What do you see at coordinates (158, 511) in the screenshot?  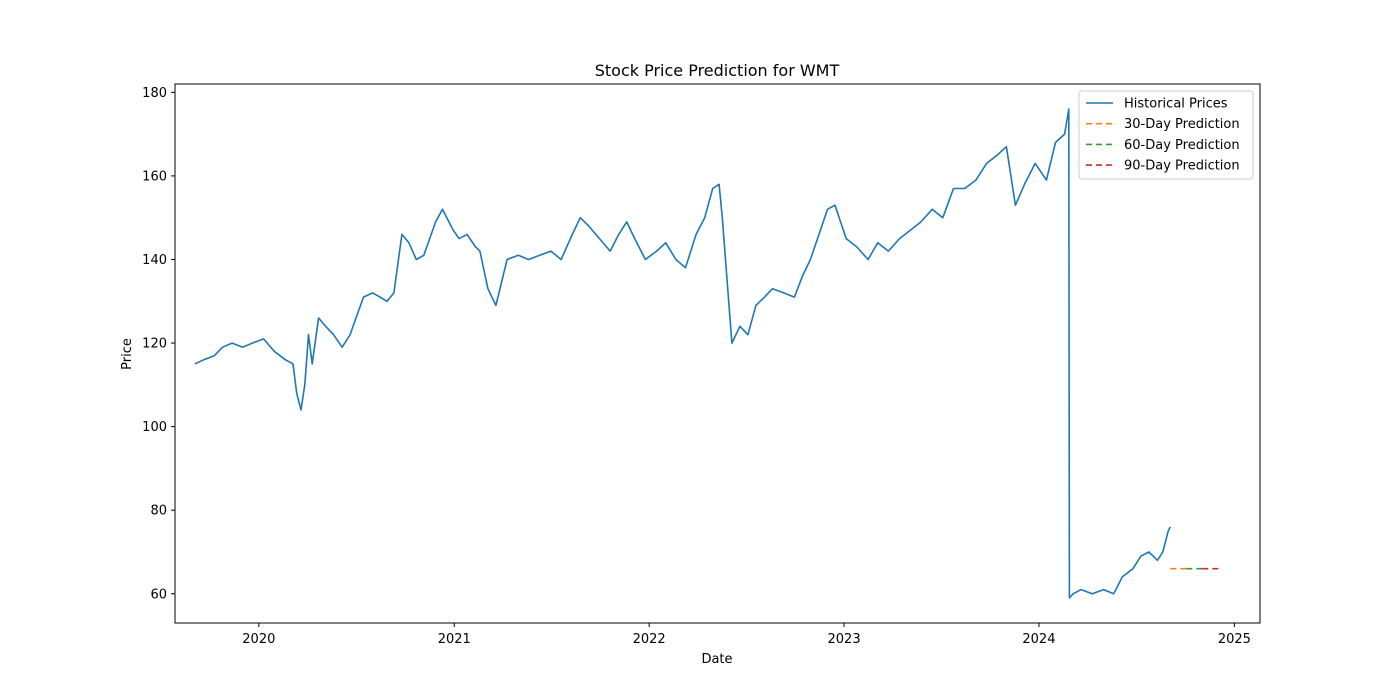 I see `y-tick-label-80: 80` at bounding box center [158, 511].